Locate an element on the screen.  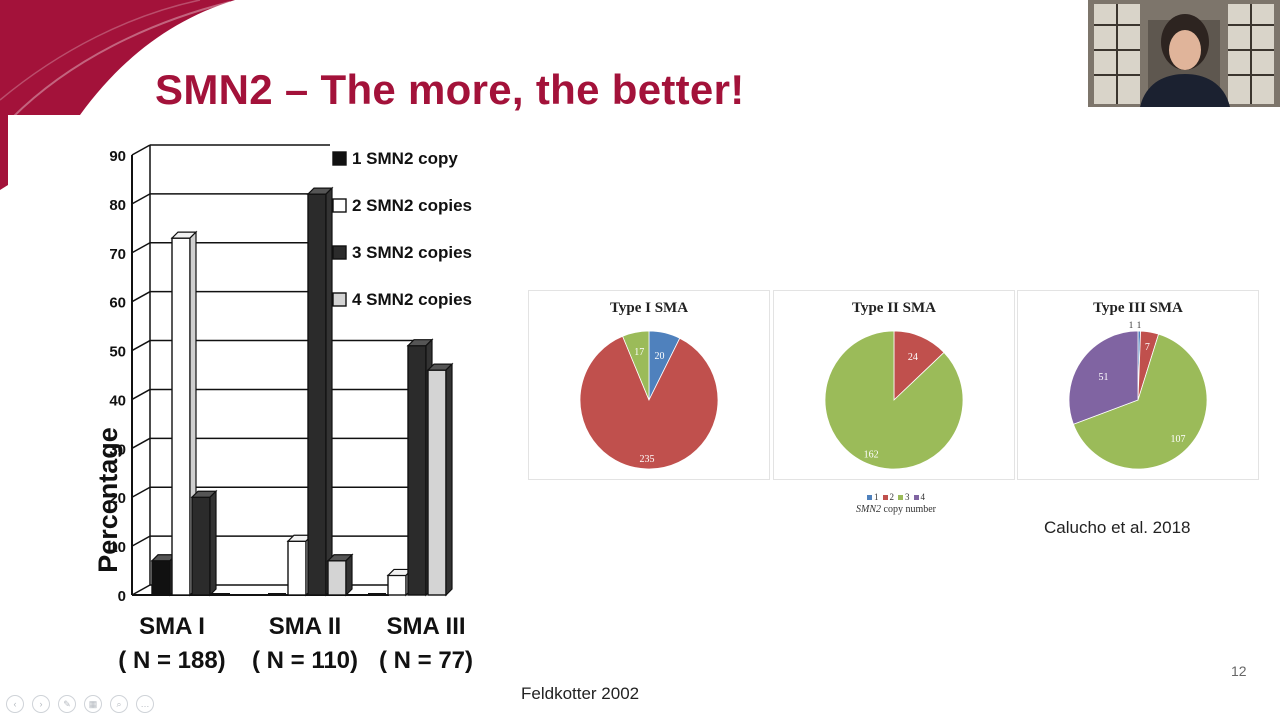
zoom-icon: ⌕ is located at coordinates (119, 704).